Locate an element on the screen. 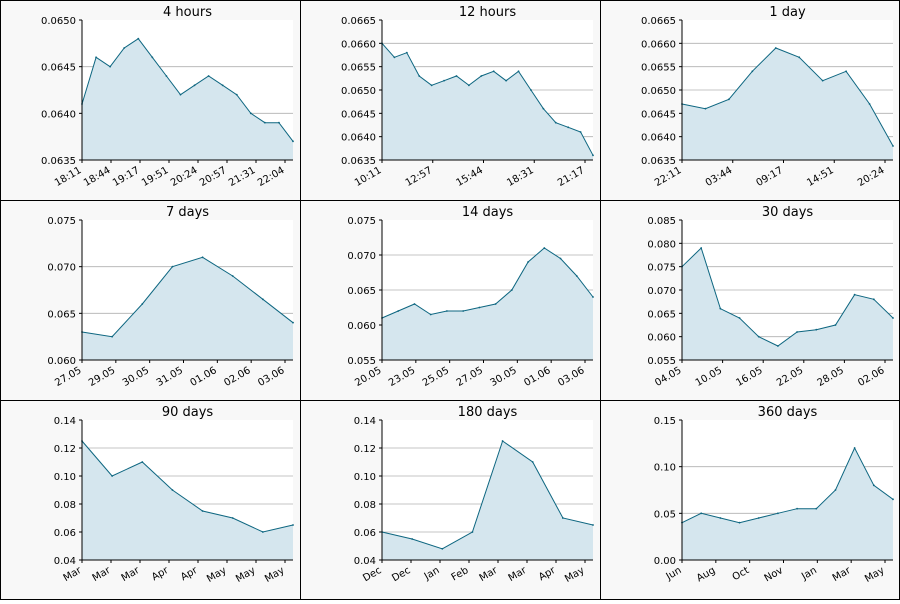 The width and height of the screenshot is (900, 604). chart-title: 7 days is located at coordinates (187, 212).